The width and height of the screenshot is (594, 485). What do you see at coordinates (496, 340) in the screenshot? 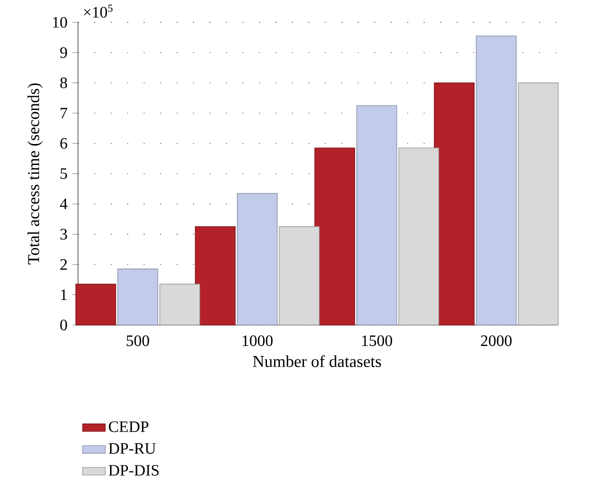
I see `x-tick-label: 2000` at bounding box center [496, 340].